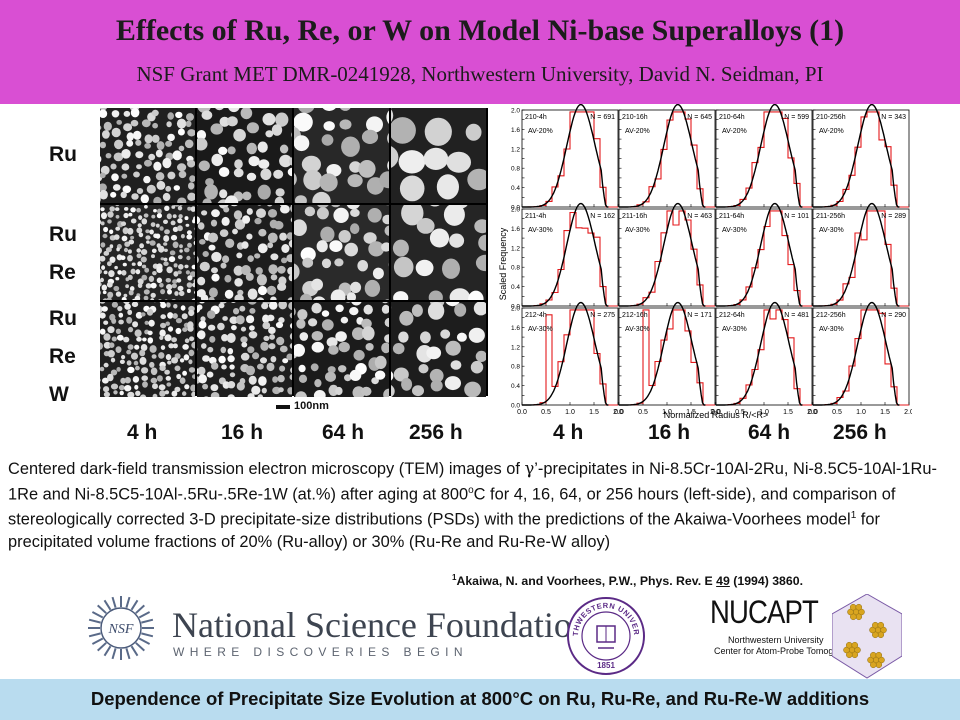  Describe the element at coordinates (830, 216) in the screenshot. I see `psd-211-256h-id: 211-256h` at that location.